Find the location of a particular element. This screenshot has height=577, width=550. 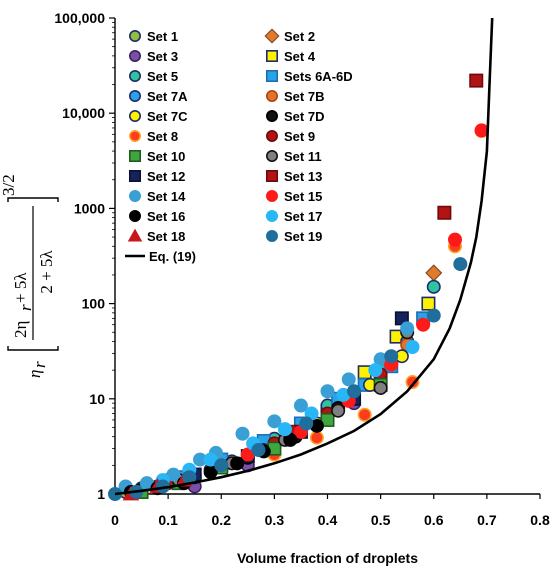

y-label-denominator: 2 + 5λ is located at coordinates (46, 272).